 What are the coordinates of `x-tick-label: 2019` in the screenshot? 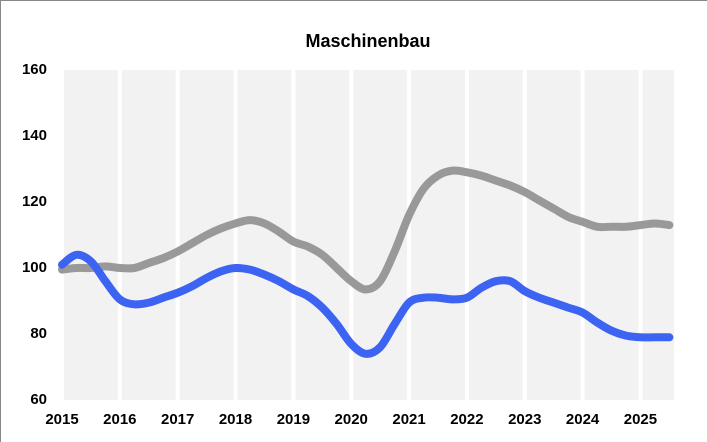 It's located at (293, 419).